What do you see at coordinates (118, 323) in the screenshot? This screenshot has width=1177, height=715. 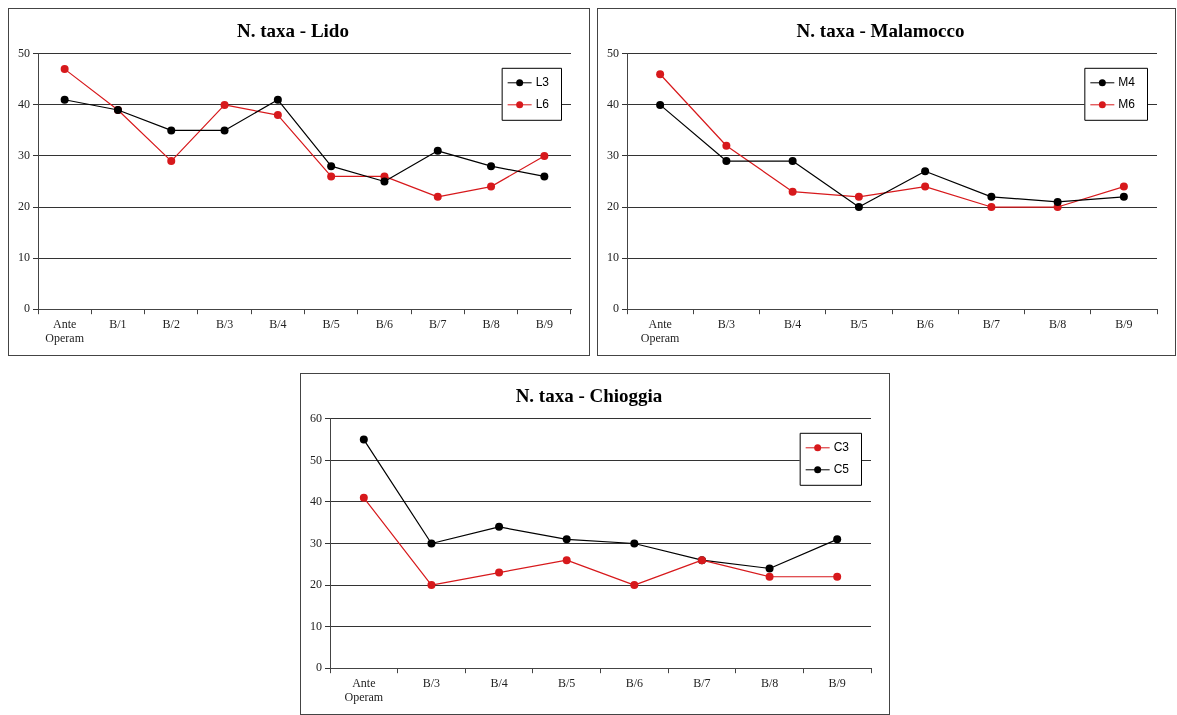 I see `x-tick-label: B/1` at bounding box center [118, 323].